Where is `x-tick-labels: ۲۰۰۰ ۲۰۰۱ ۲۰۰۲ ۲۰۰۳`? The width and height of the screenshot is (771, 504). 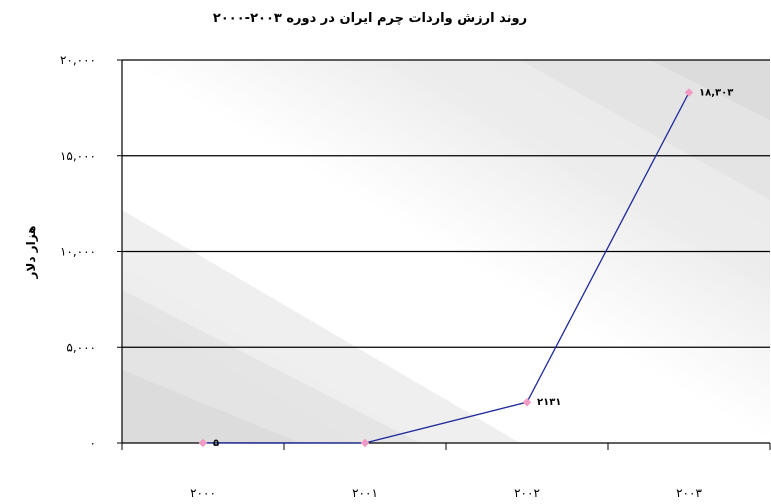 x-tick-labels: ۲۰۰۰ ۲۰۰۱ ۲۰۰۲ ۲۰۰۳ is located at coordinates (446, 493).